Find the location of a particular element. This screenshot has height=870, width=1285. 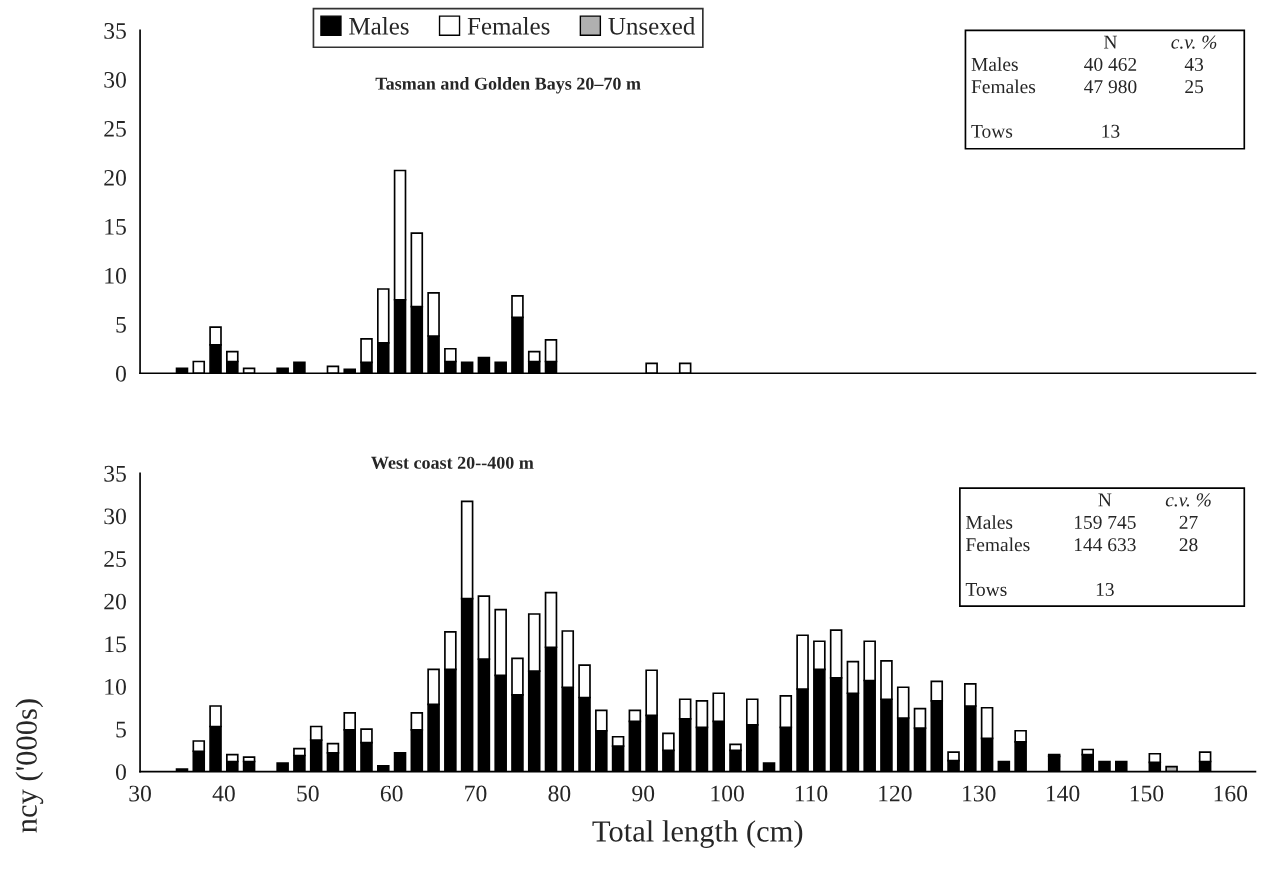

x-tick-label: 150 is located at coordinates (1147, 793).